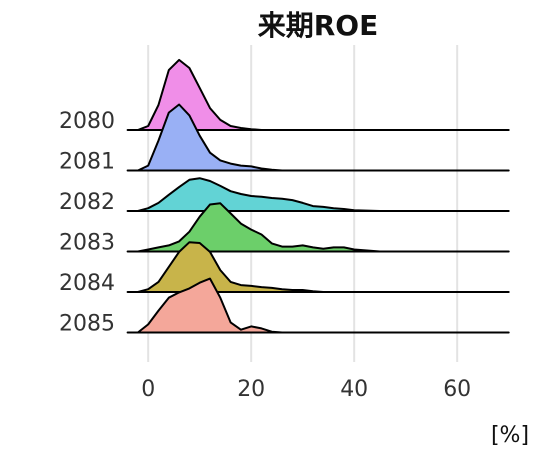  I want to click on y-tick-label: 2081, so click(87, 162).